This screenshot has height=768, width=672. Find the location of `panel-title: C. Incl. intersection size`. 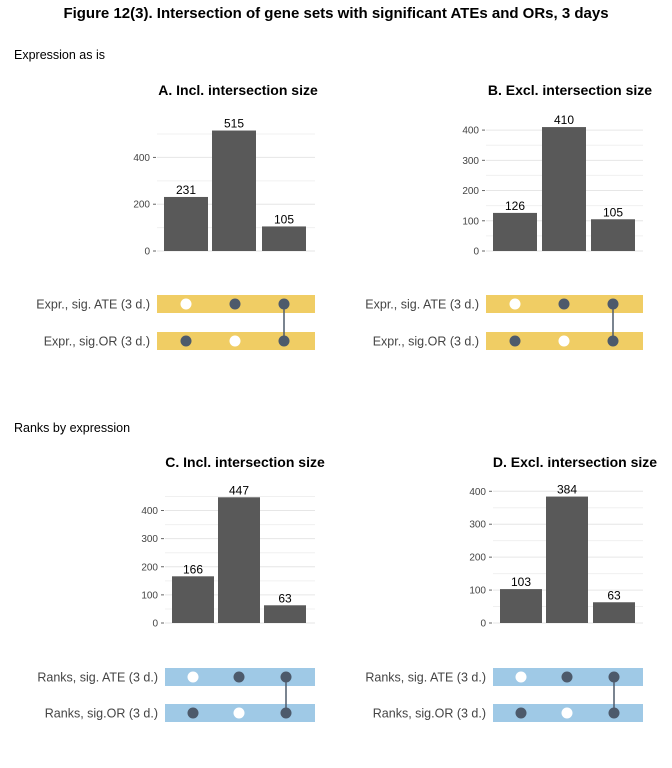

panel-title: C. Incl. intersection size is located at coordinates (245, 462).